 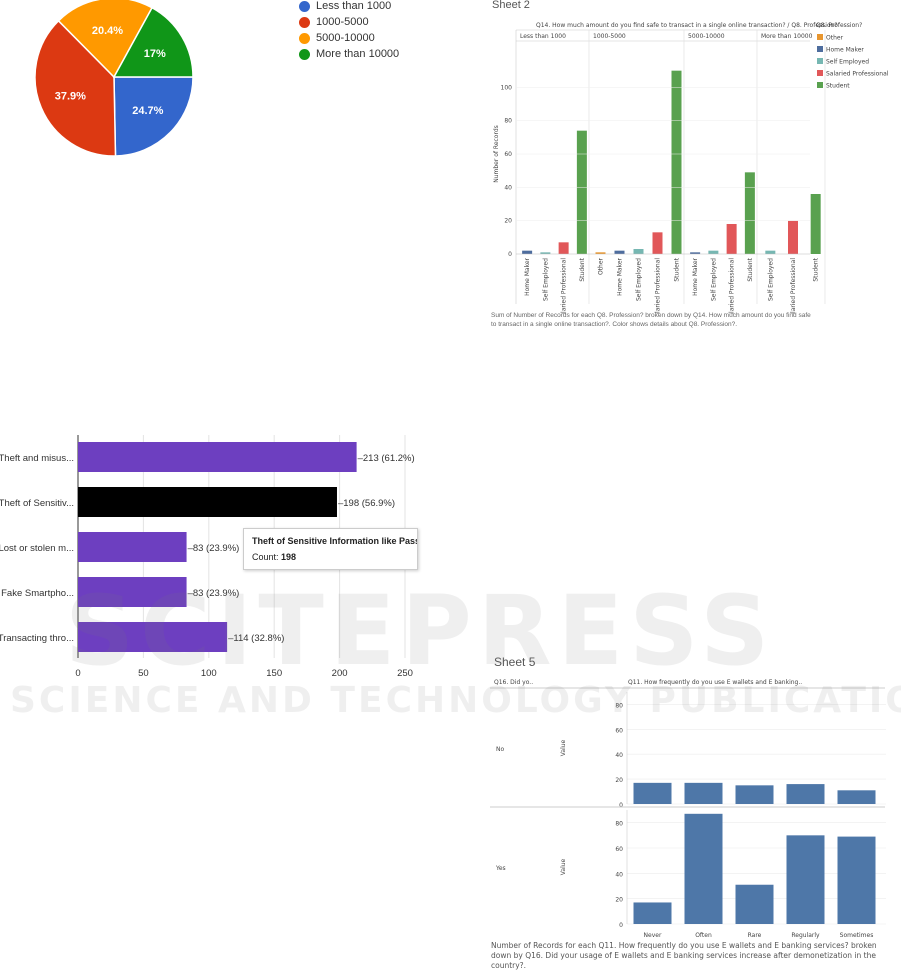 What do you see at coordinates (107, 31) in the screenshot?
I see `pie-slice-label-2: 20.4%` at bounding box center [107, 31].